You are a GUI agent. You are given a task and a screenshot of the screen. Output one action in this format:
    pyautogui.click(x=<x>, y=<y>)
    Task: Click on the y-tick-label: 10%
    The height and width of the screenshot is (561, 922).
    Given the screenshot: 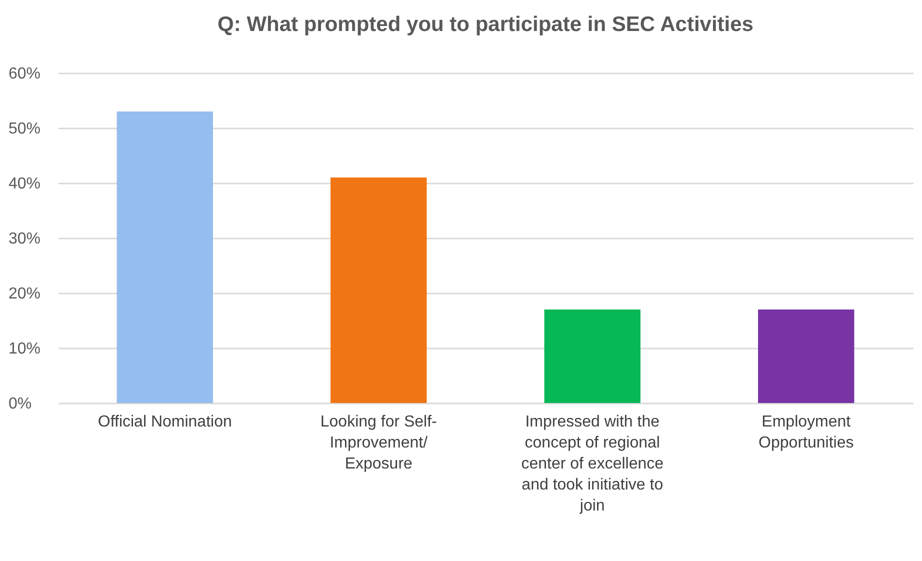 What is the action you would take?
    pyautogui.click(x=24, y=349)
    